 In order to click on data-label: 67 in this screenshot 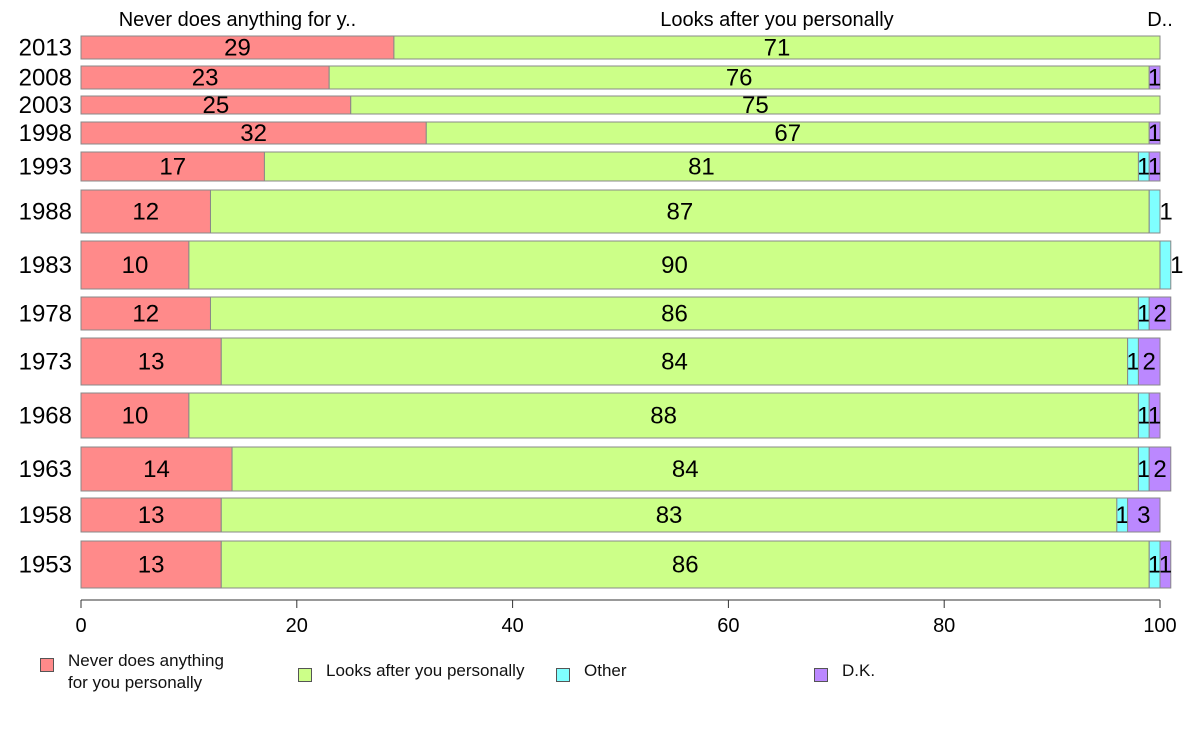, I will do `click(787, 133)`.